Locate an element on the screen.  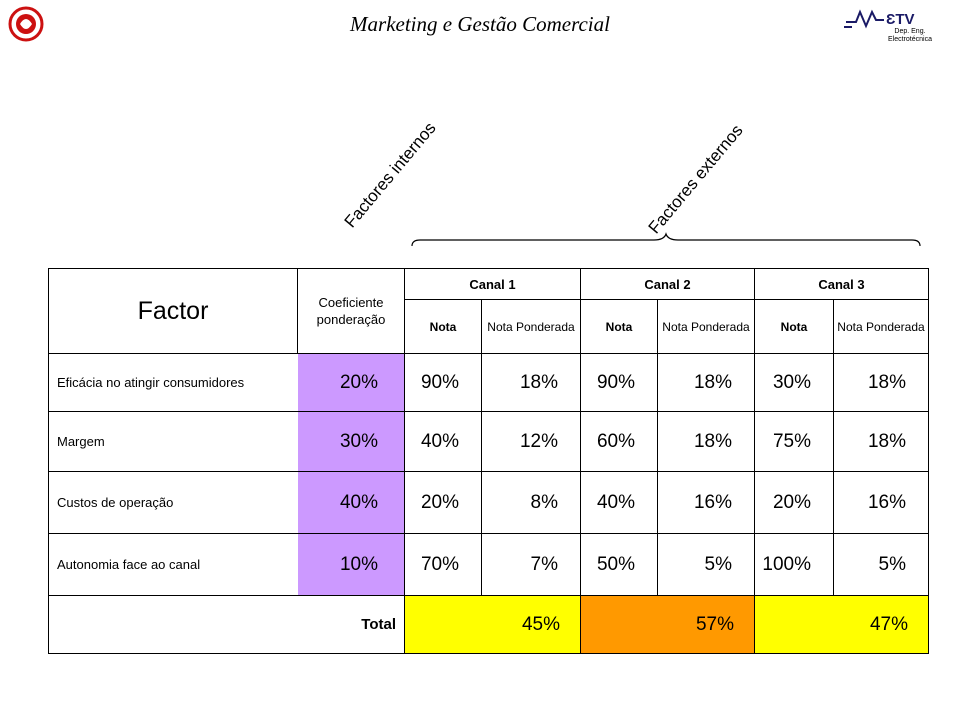
channel-3-nota: 100% is located at coordinates (794, 564).